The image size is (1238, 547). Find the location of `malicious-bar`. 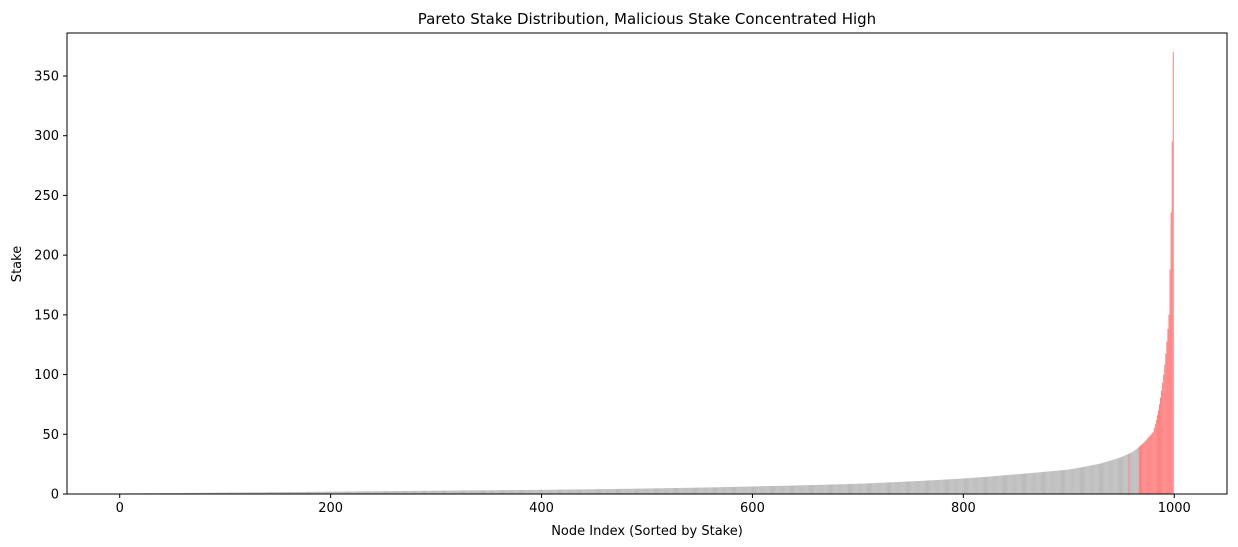

malicious-bar is located at coordinates (1152, 463).